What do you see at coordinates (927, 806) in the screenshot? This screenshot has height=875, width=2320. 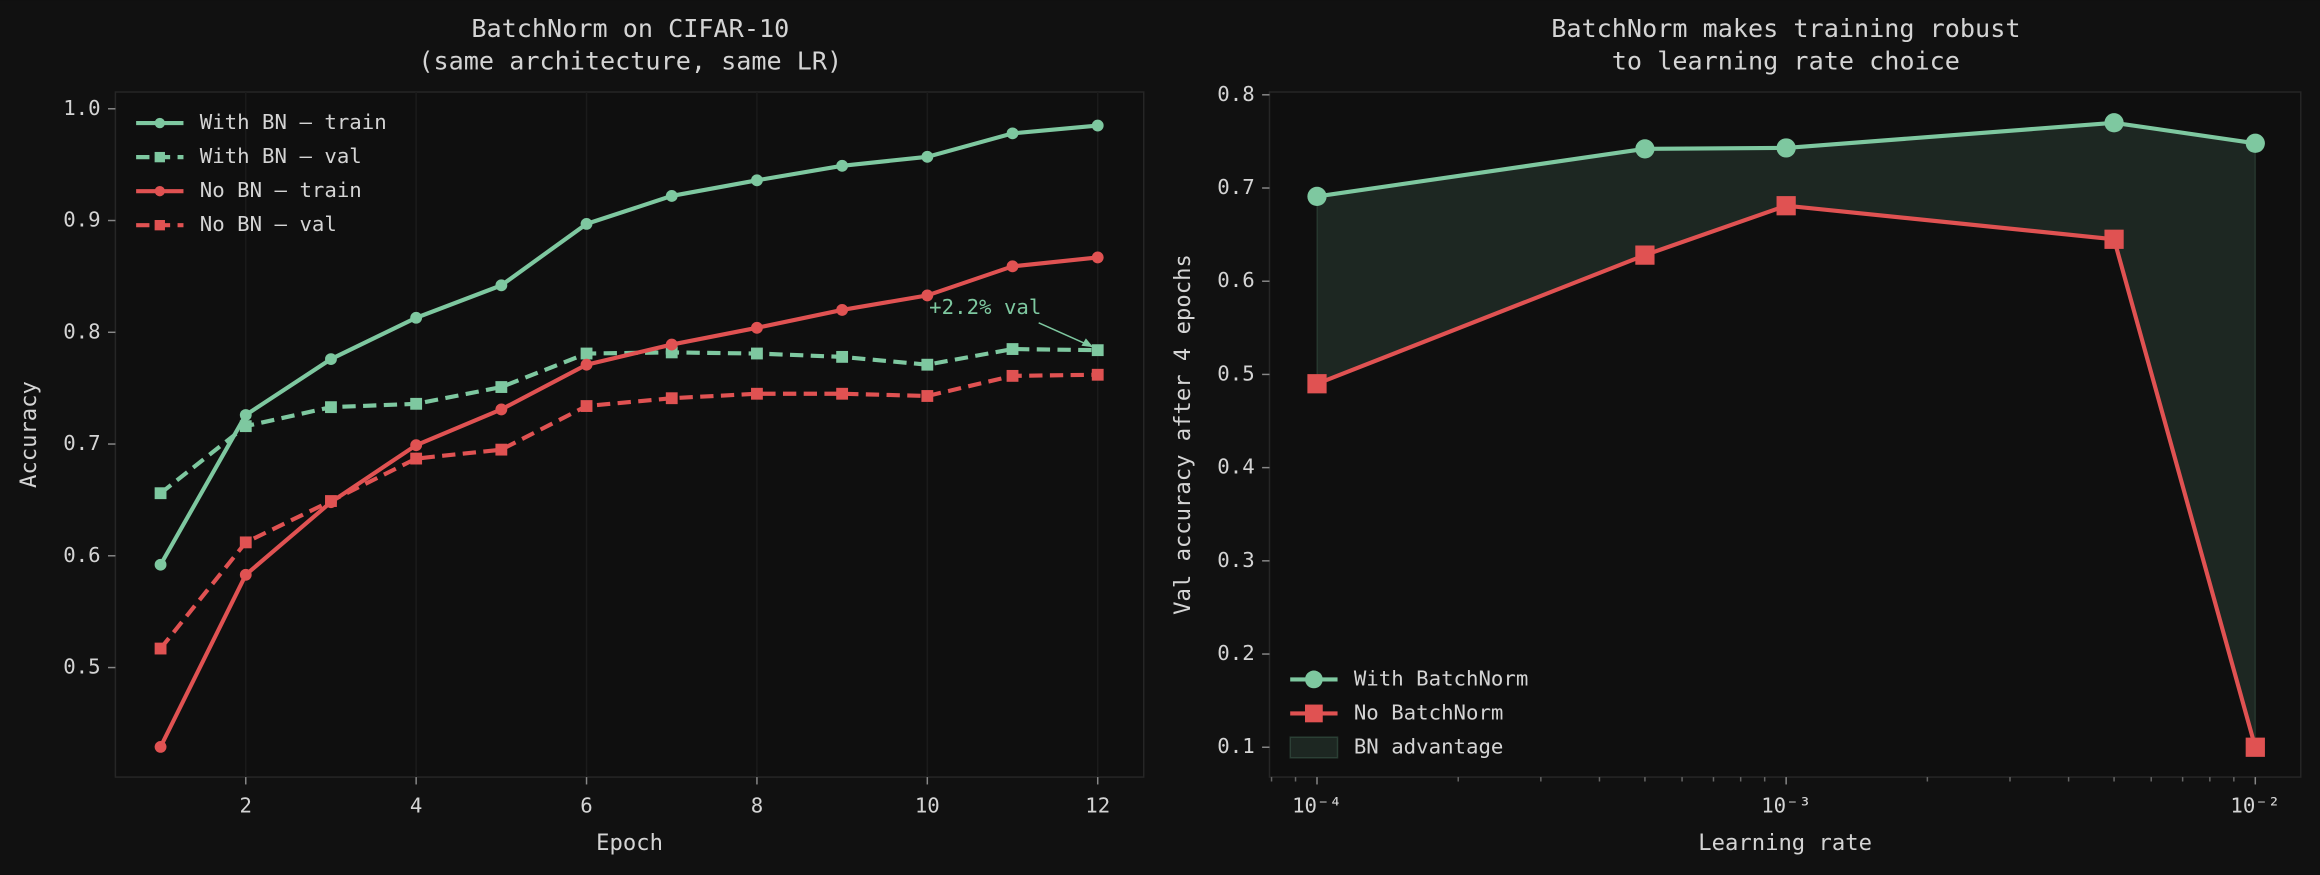 I see `x-tick-label: 10` at bounding box center [927, 806].